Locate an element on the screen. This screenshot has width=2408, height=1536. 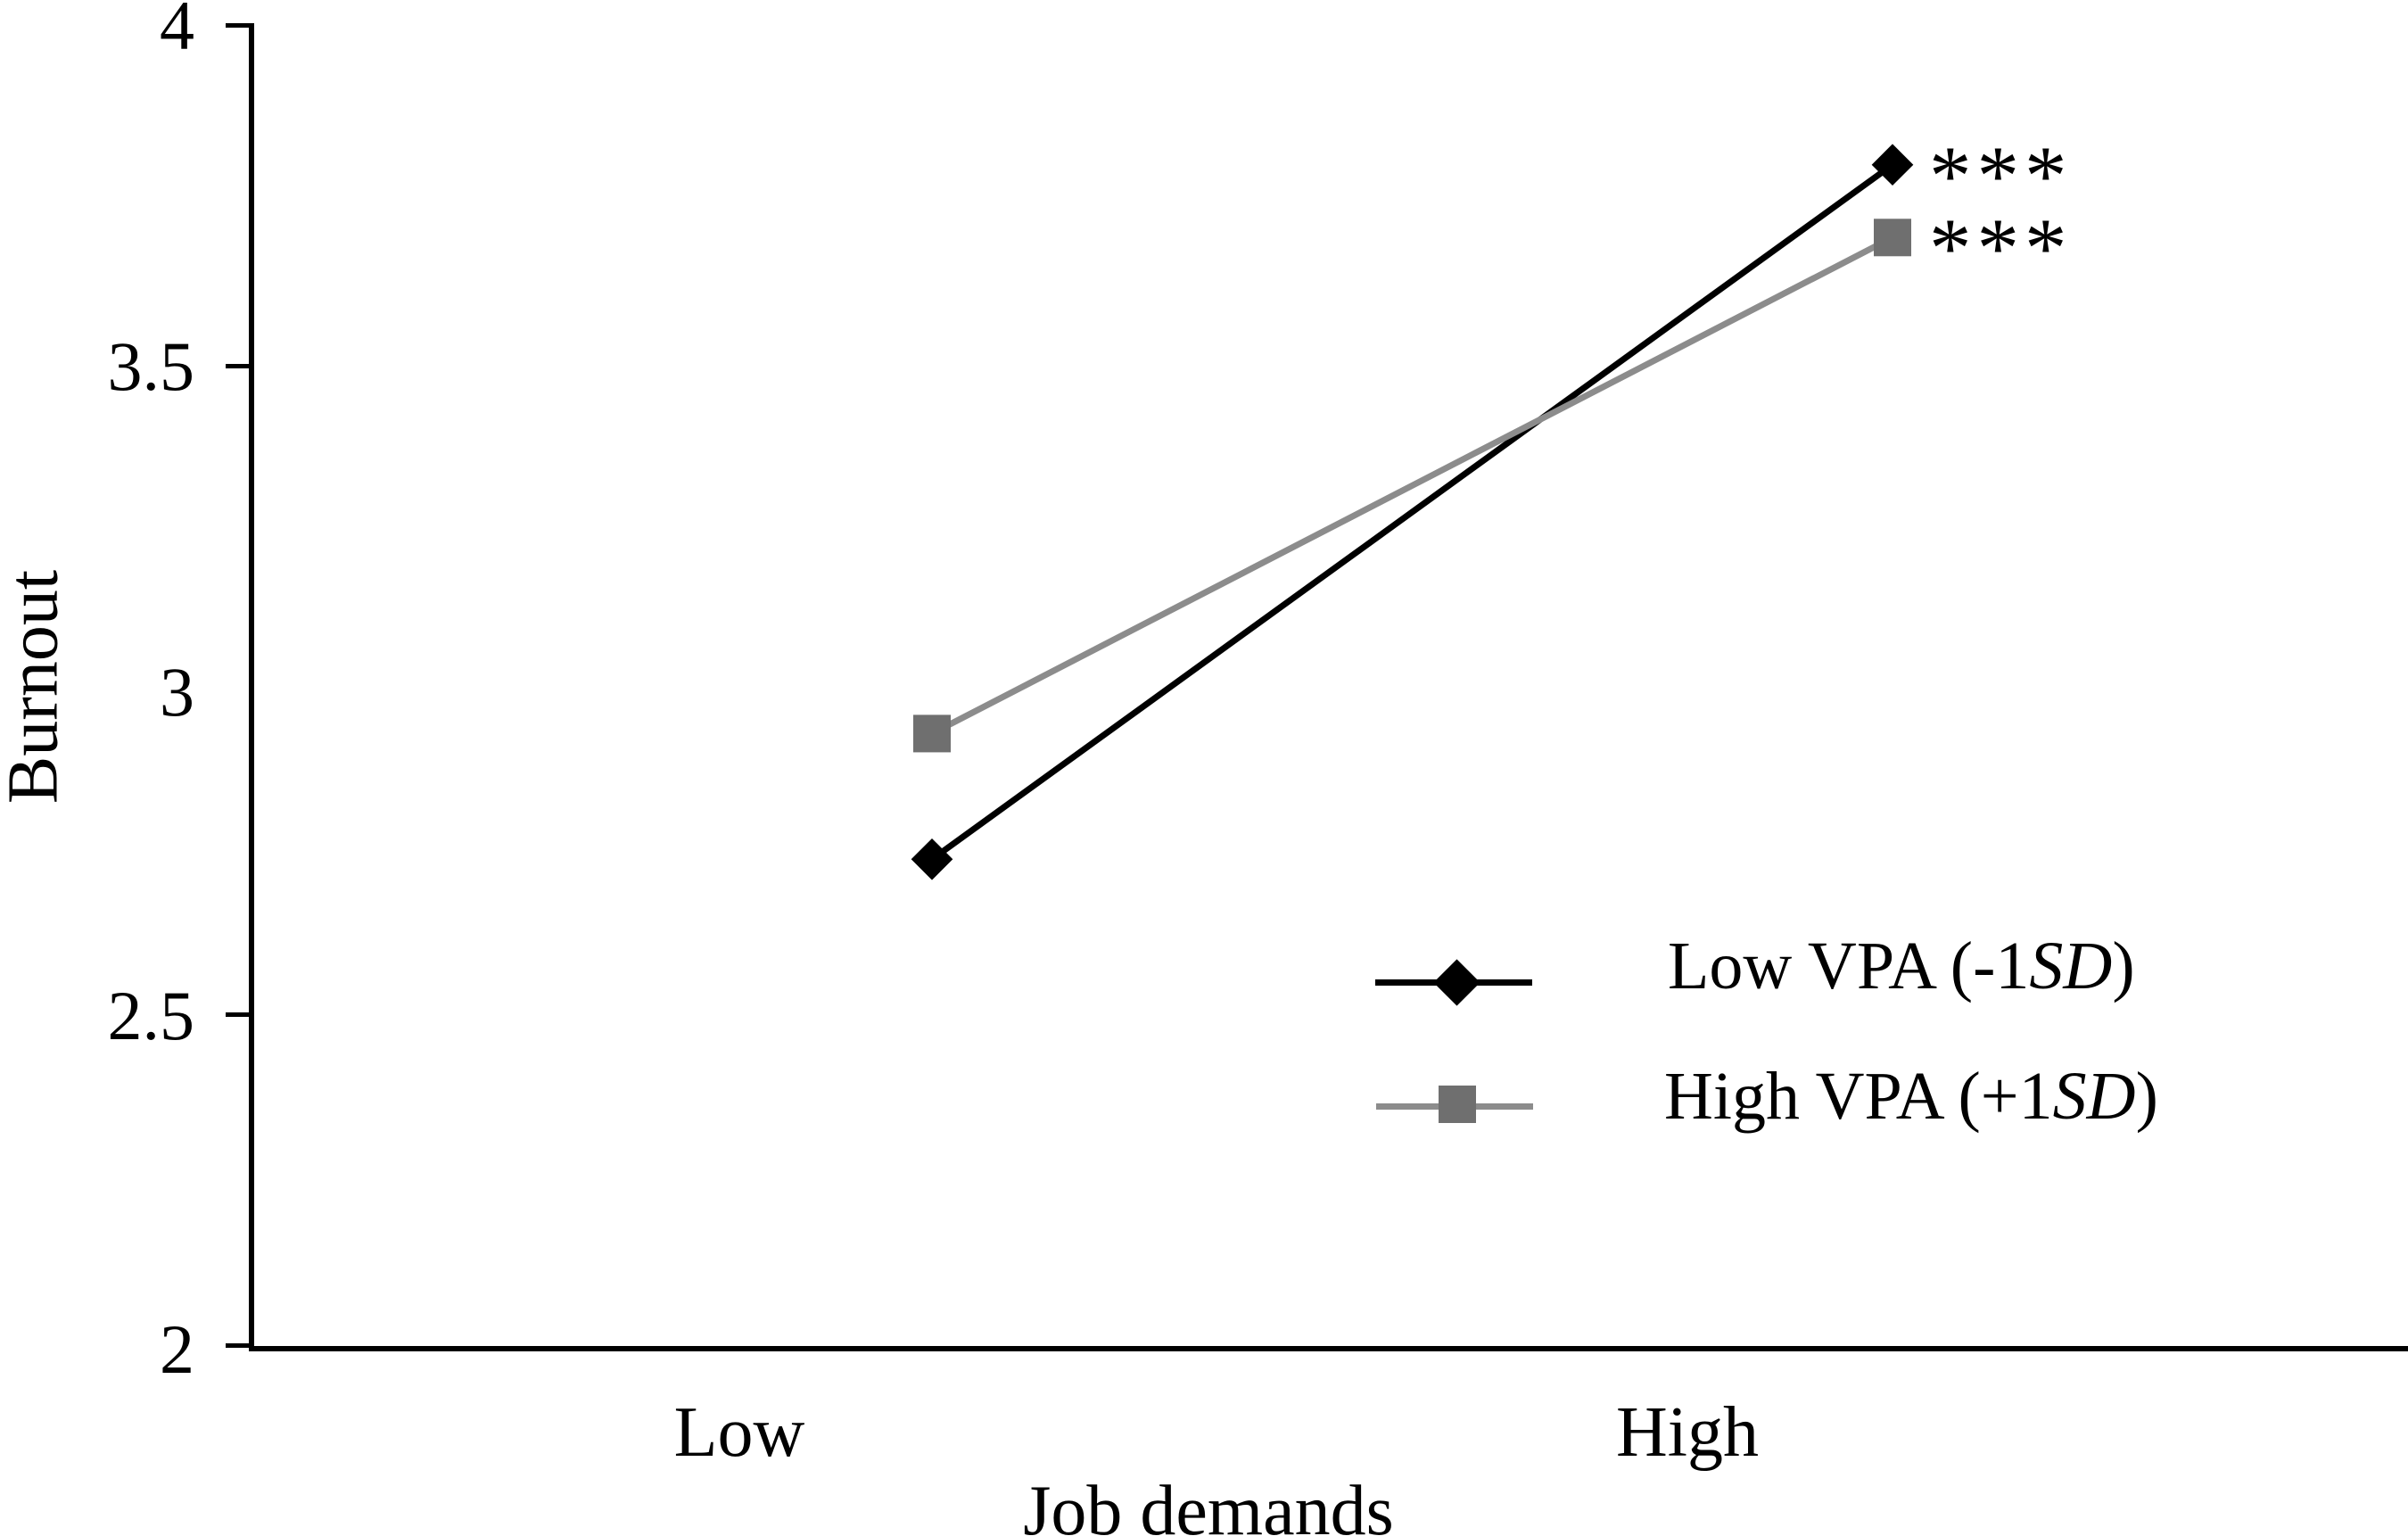
y-tick-label-3: 3 is located at coordinates (177, 692).